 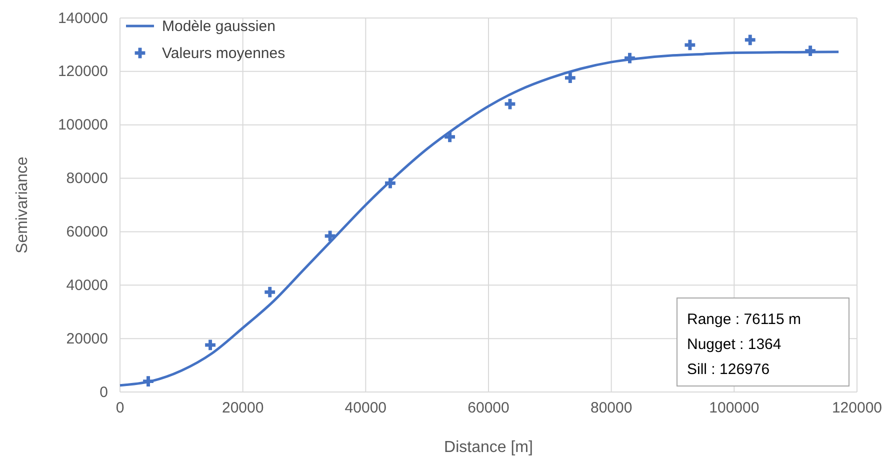 I want to click on y-tick-label: 120000, so click(x=83, y=71).